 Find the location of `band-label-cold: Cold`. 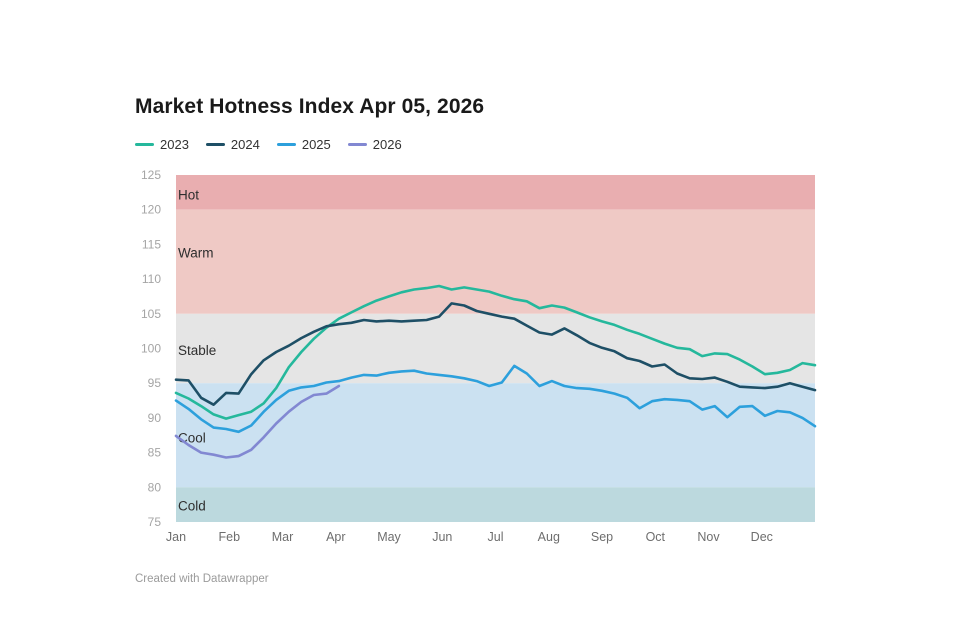

band-label-cold: Cold is located at coordinates (192, 505).